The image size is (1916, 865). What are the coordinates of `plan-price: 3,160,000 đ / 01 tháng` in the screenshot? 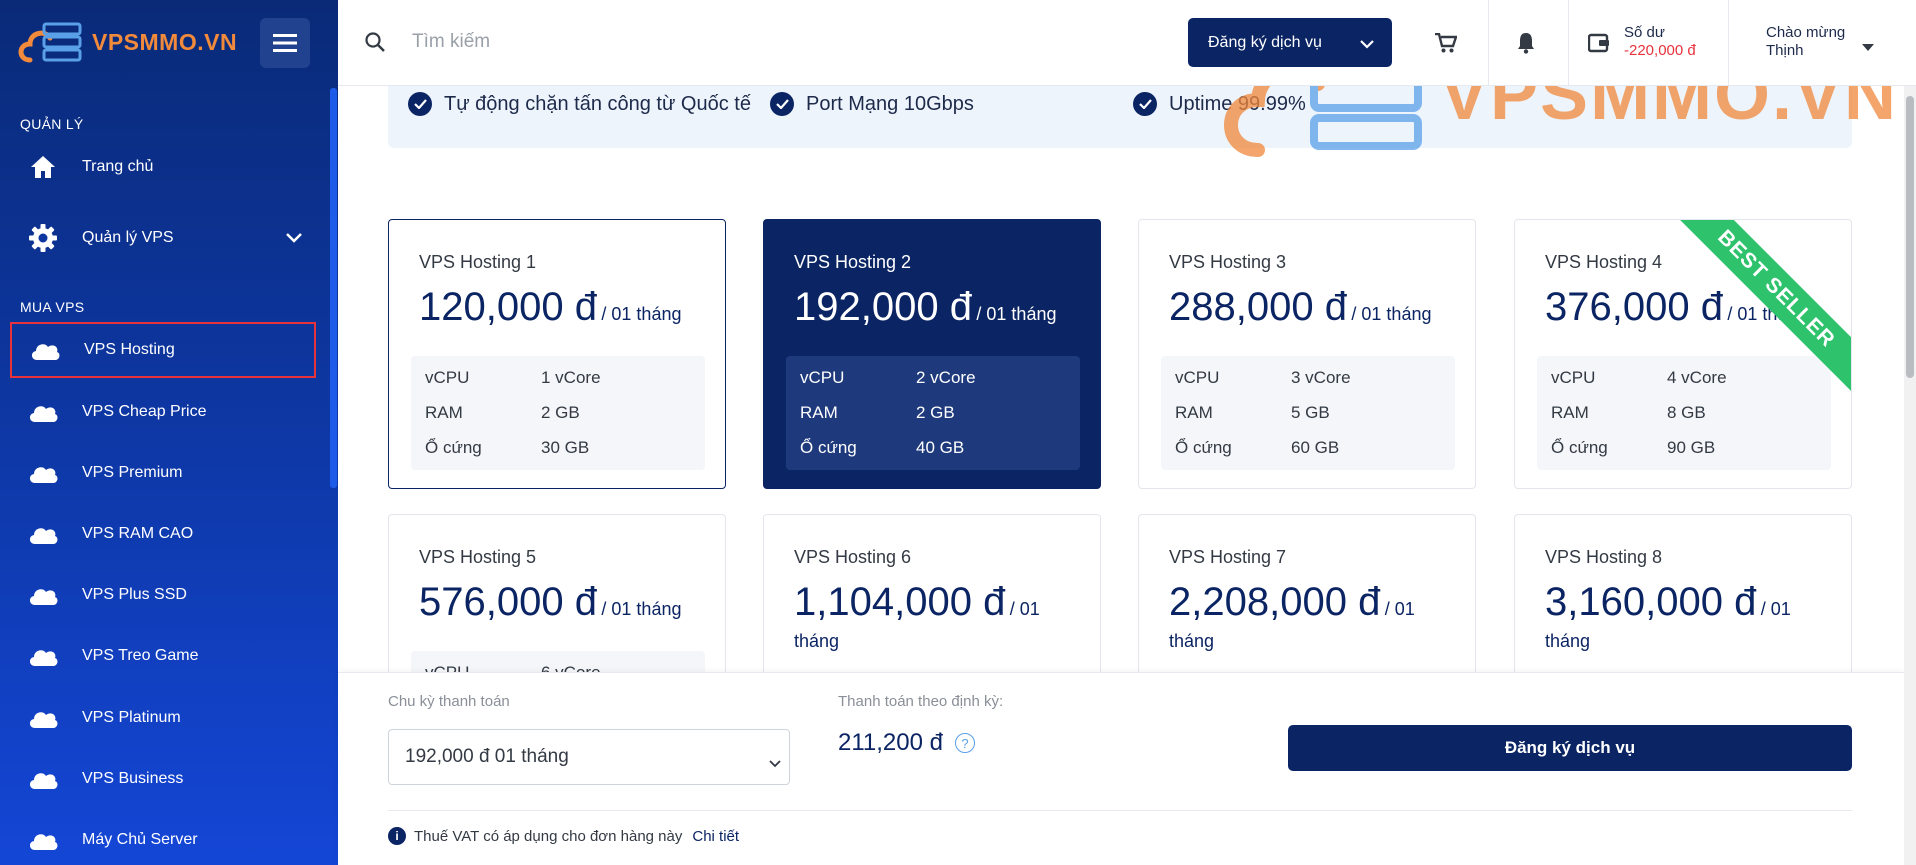 It's located at (1690, 620).